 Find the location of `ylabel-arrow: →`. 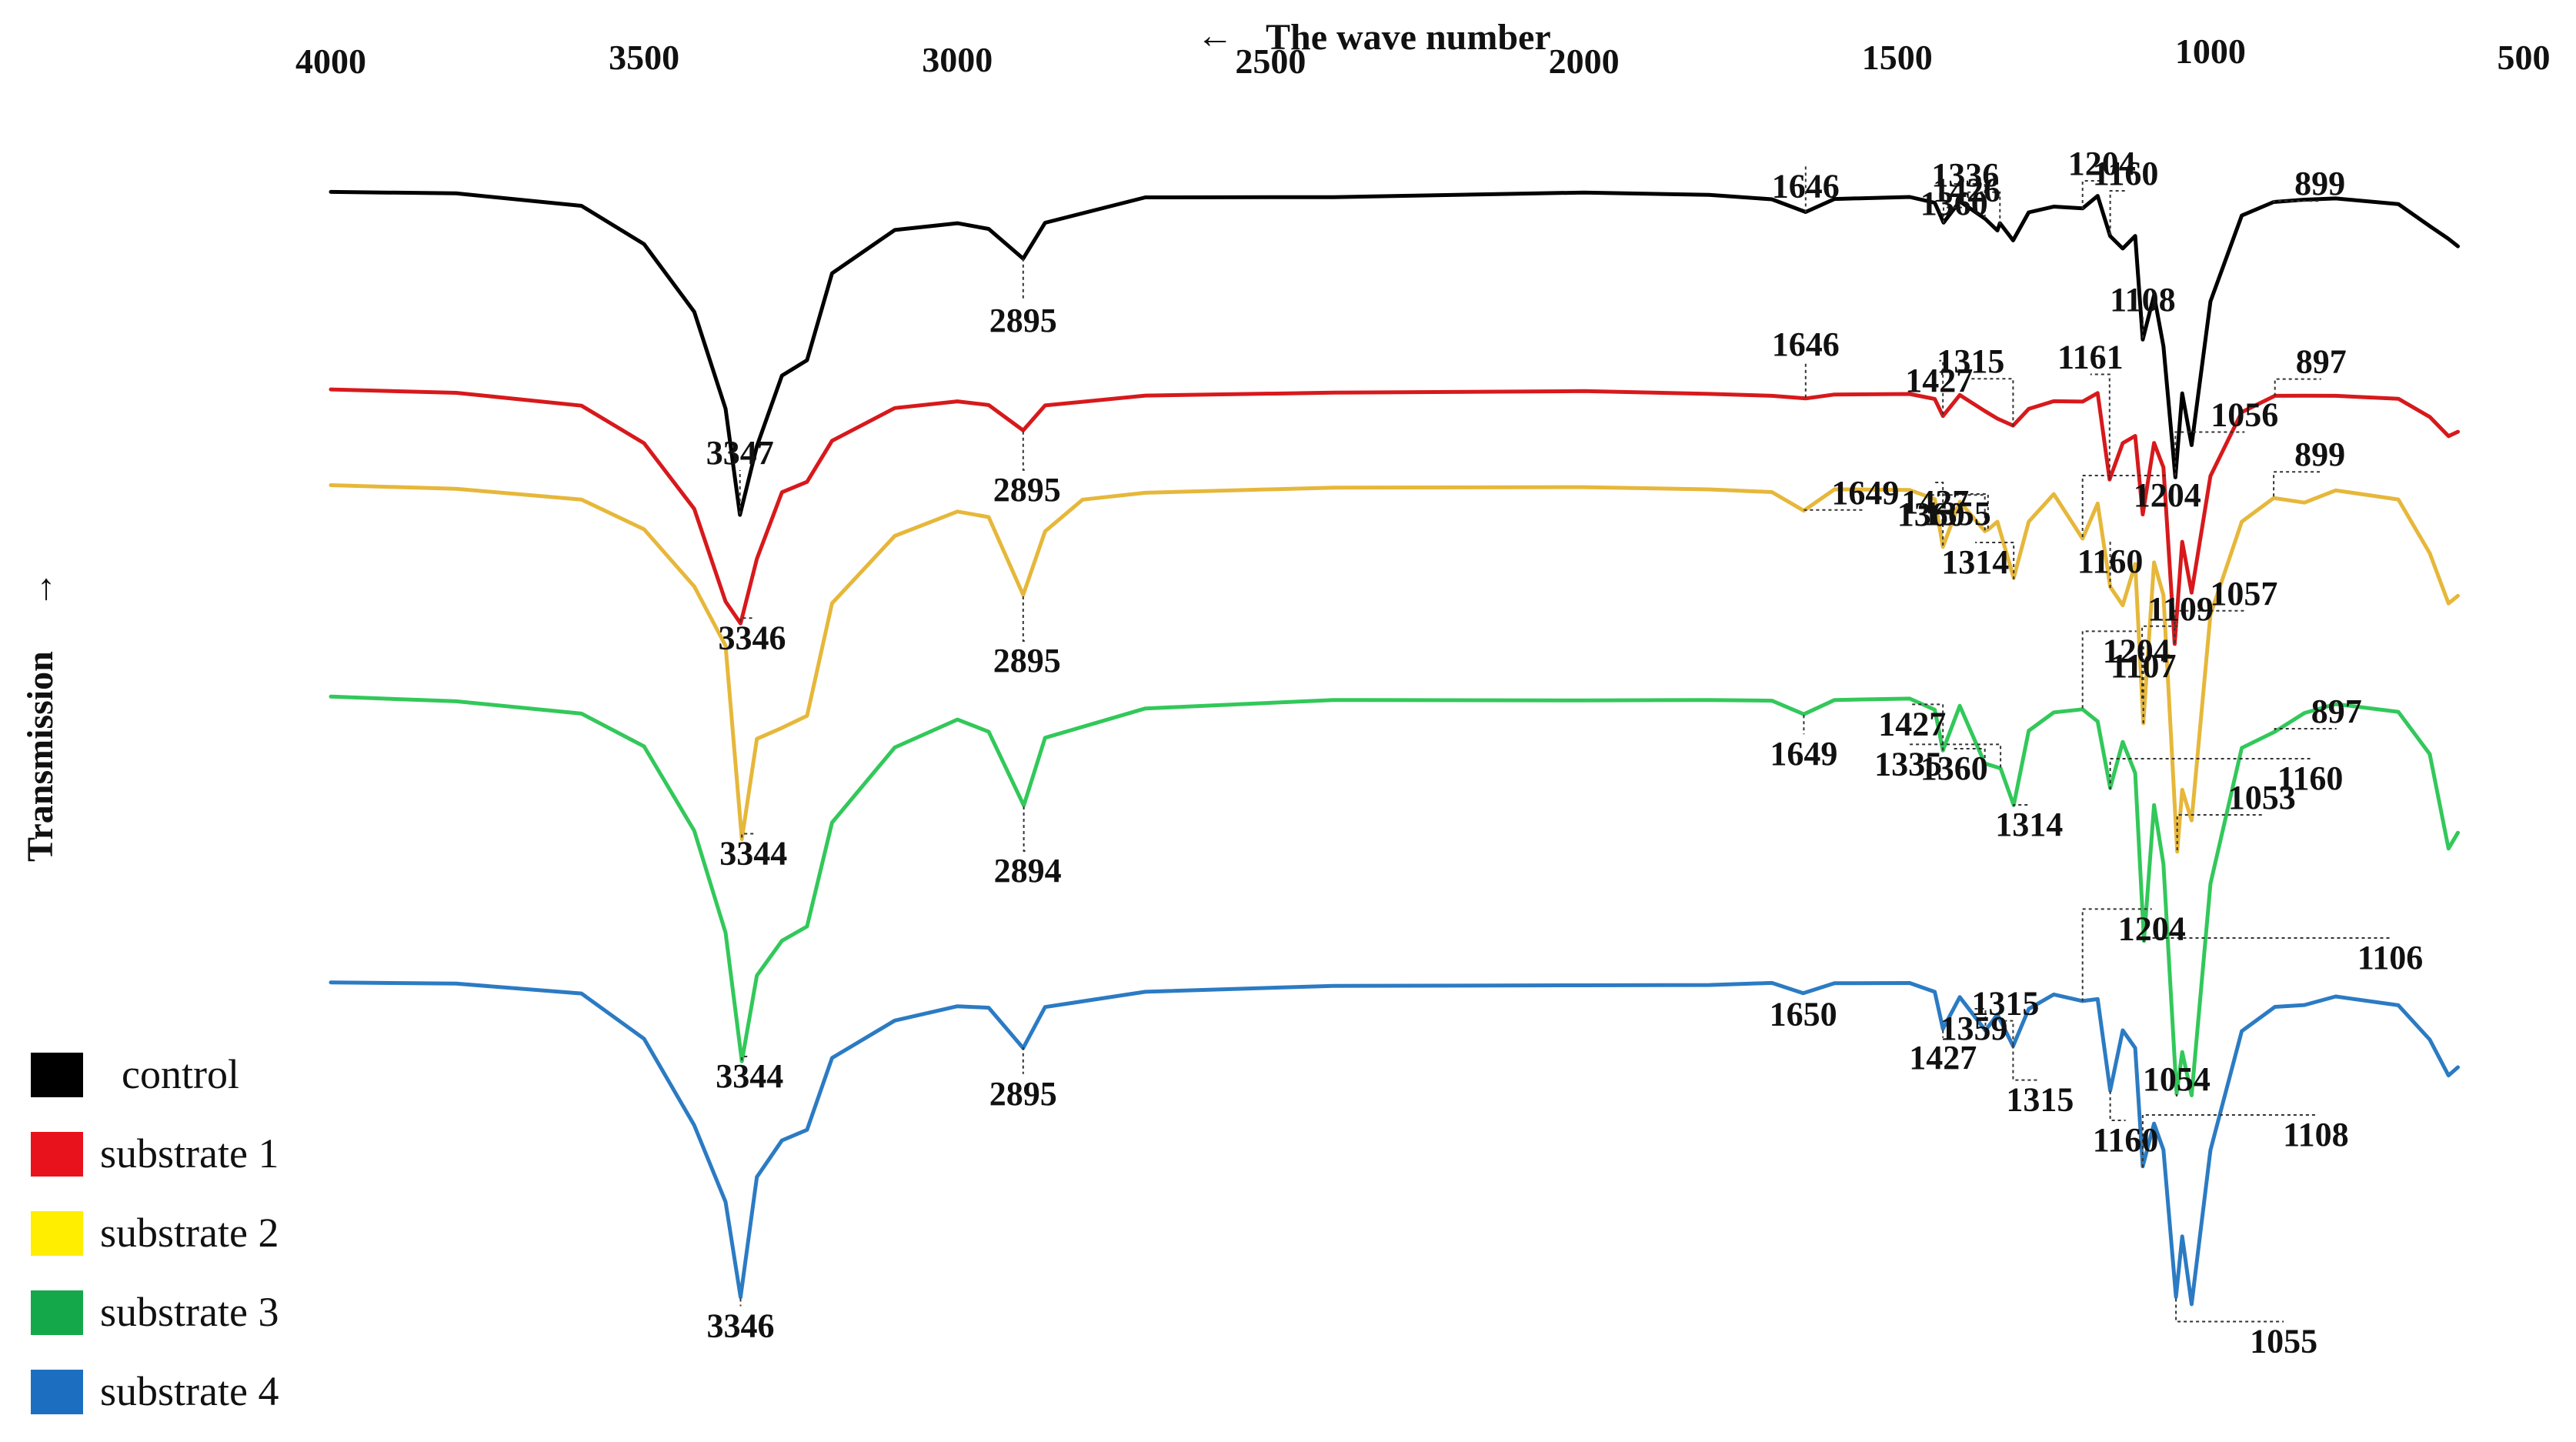

ylabel-arrow: → is located at coordinates (40, 589).